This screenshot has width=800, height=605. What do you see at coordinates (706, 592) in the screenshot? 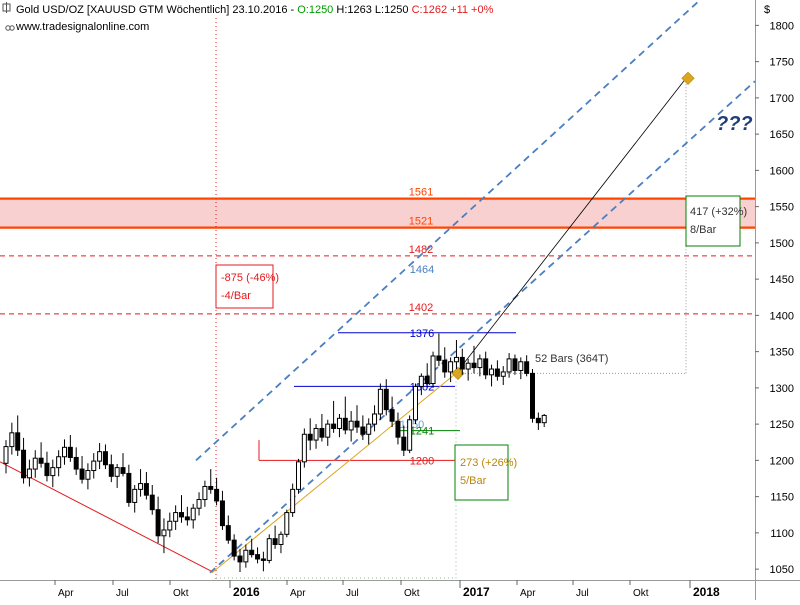
I see `x-tick-label-11: 2018` at bounding box center [706, 592].